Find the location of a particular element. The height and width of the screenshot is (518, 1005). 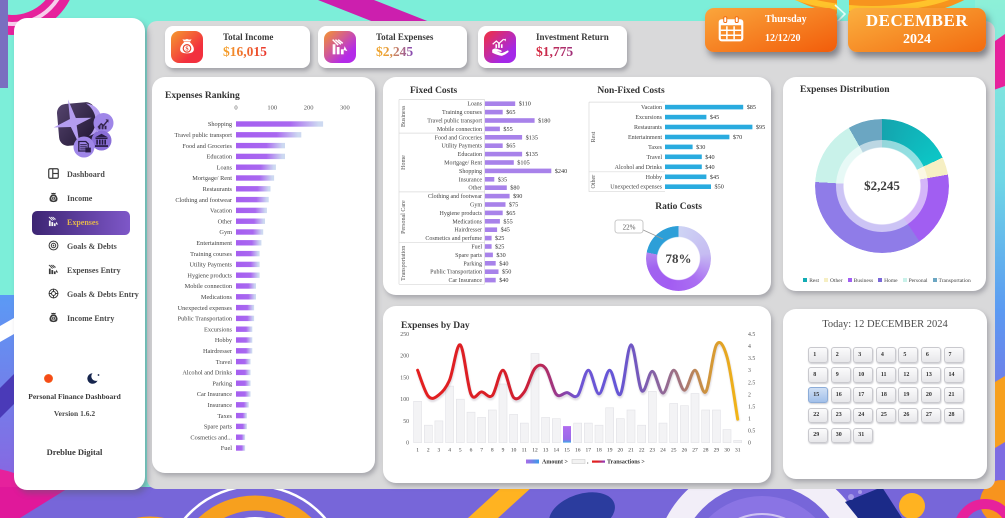

svg-text: 4 is located at coordinates (749, 347).